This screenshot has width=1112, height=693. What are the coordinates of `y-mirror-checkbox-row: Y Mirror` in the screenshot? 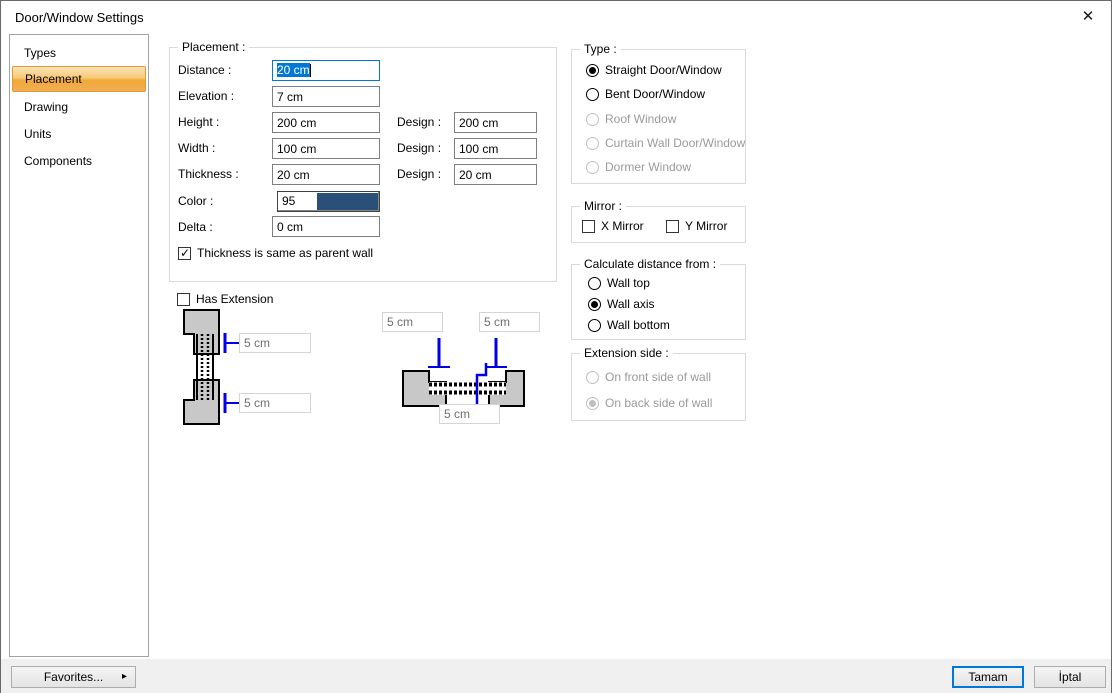 It's located at (696, 226).